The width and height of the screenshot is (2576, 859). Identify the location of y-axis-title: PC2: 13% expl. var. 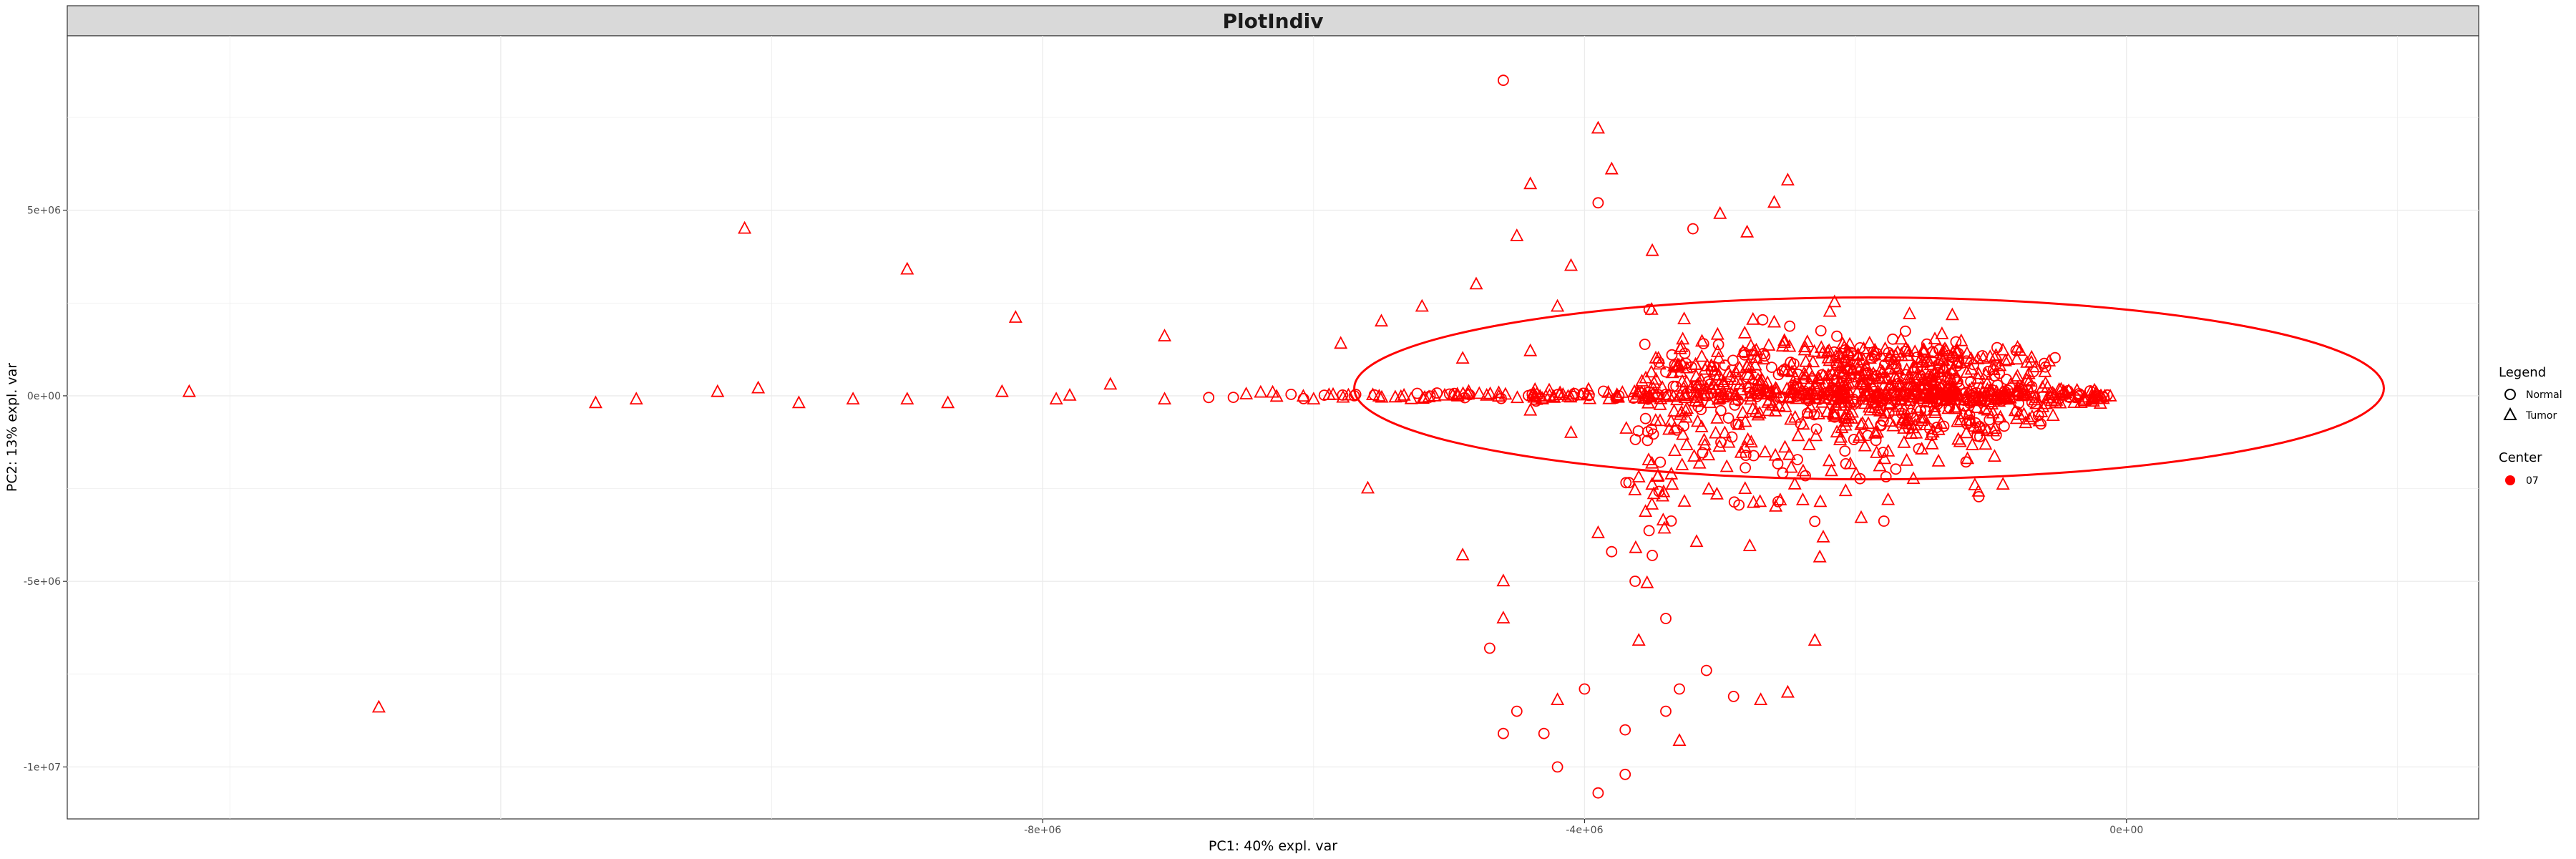
(12, 427).